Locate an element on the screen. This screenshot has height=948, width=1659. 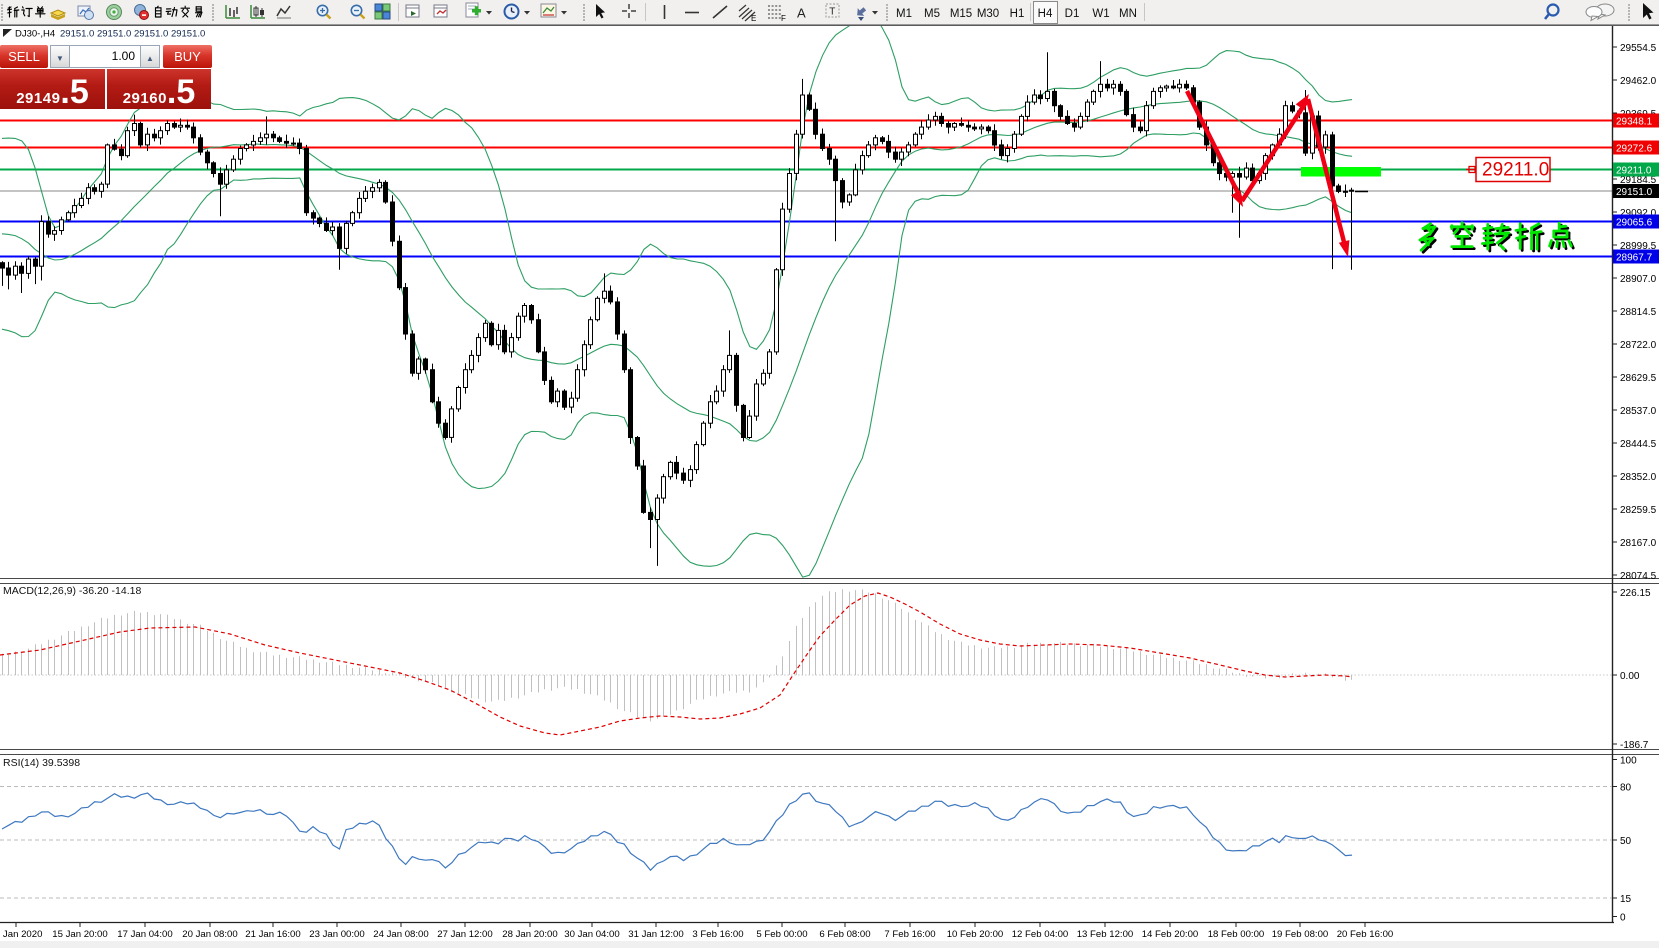
svg-text: 15 is located at coordinates (1626, 899).